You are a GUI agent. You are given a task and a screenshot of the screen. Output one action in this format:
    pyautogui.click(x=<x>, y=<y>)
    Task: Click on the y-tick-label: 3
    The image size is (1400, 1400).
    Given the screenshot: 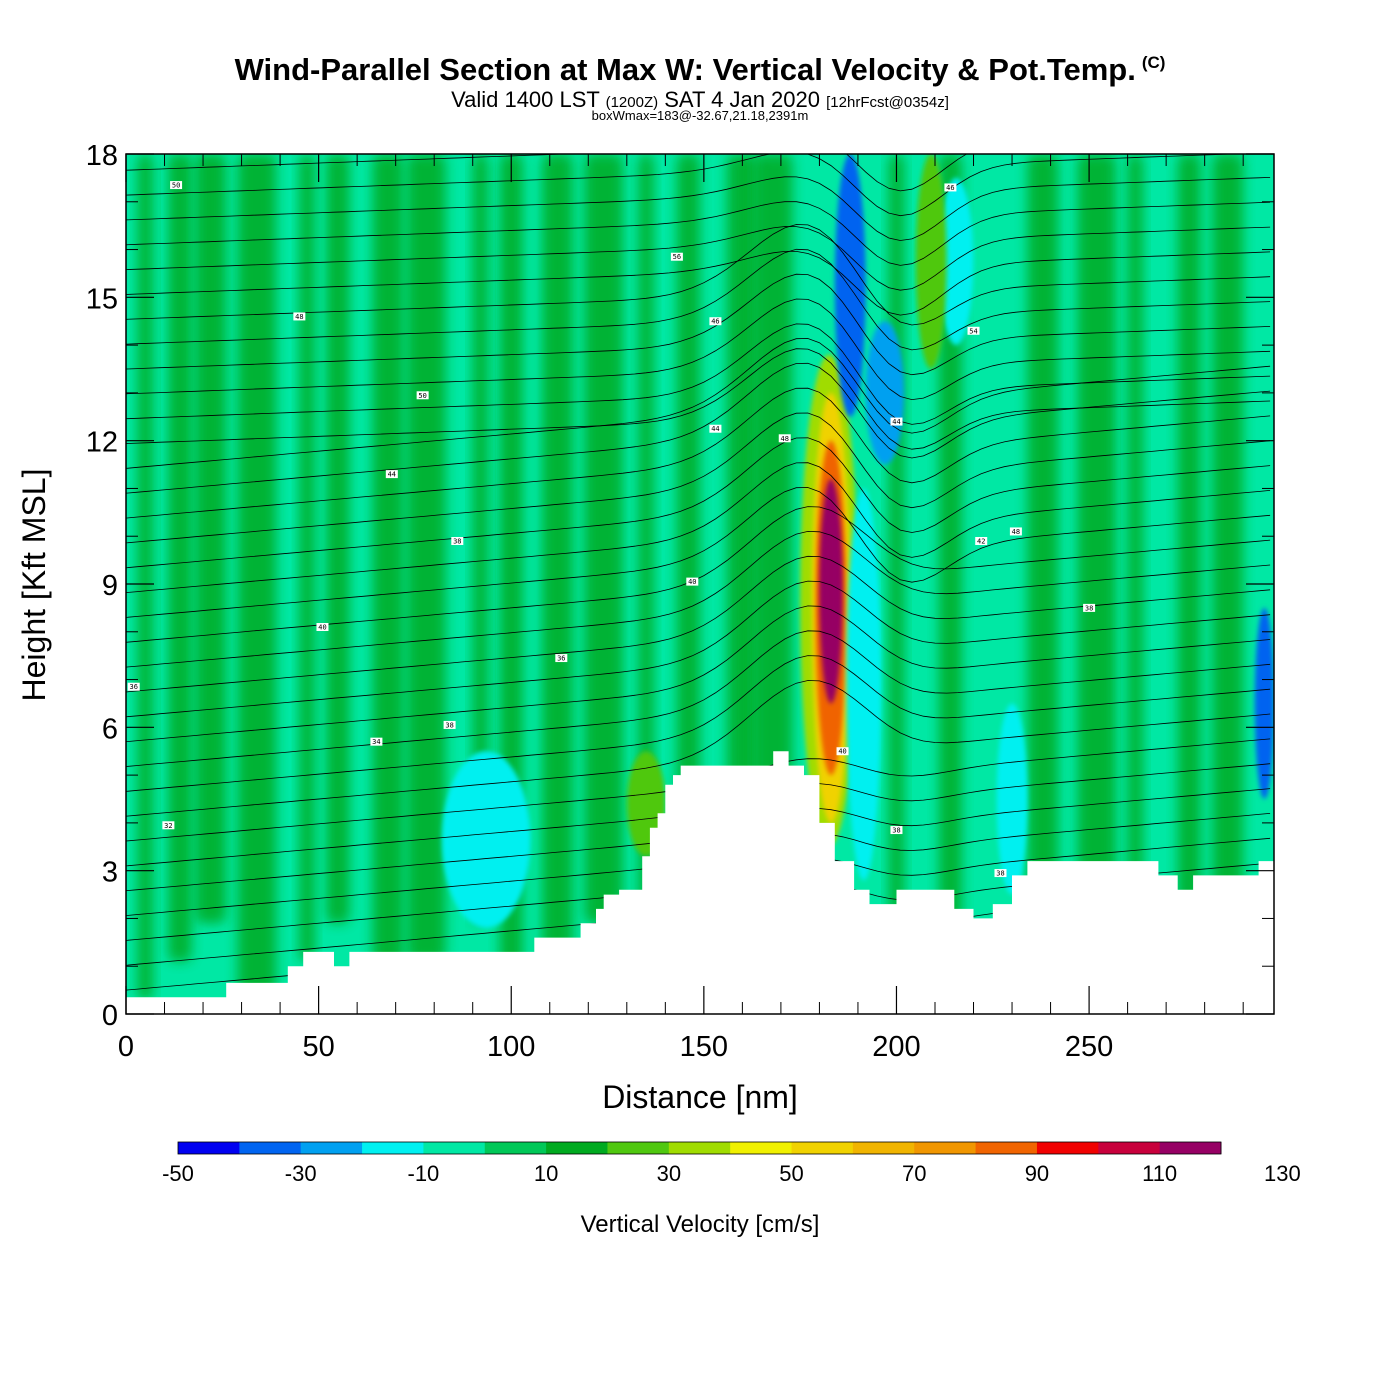 What is the action you would take?
    pyautogui.click(x=110, y=873)
    